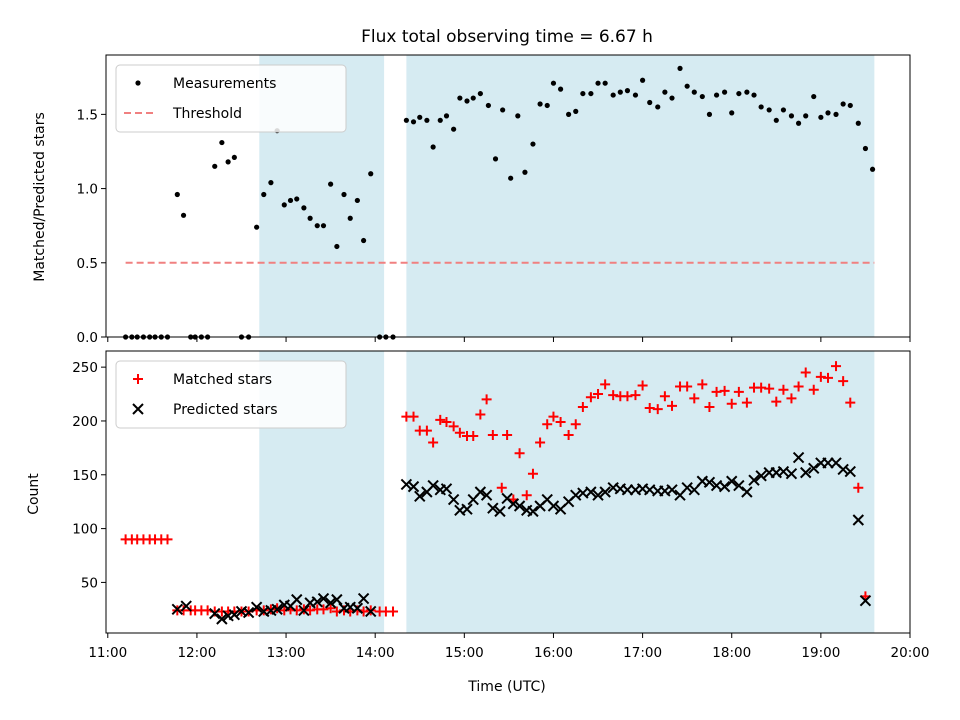  What do you see at coordinates (224, 84) in the screenshot?
I see `legend-label: Measurements` at bounding box center [224, 84].